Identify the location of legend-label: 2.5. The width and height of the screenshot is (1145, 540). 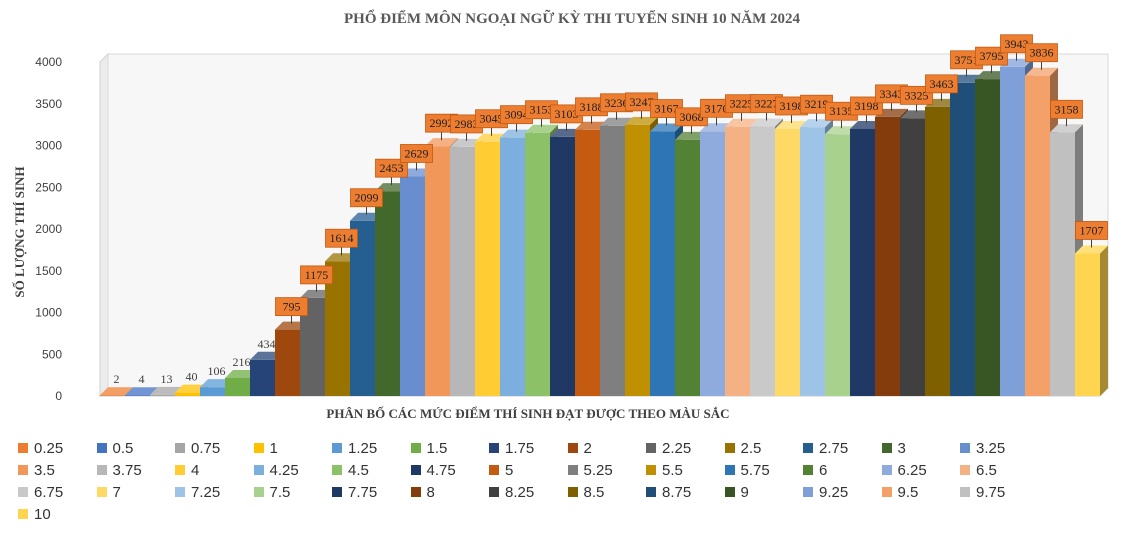
(751, 448).